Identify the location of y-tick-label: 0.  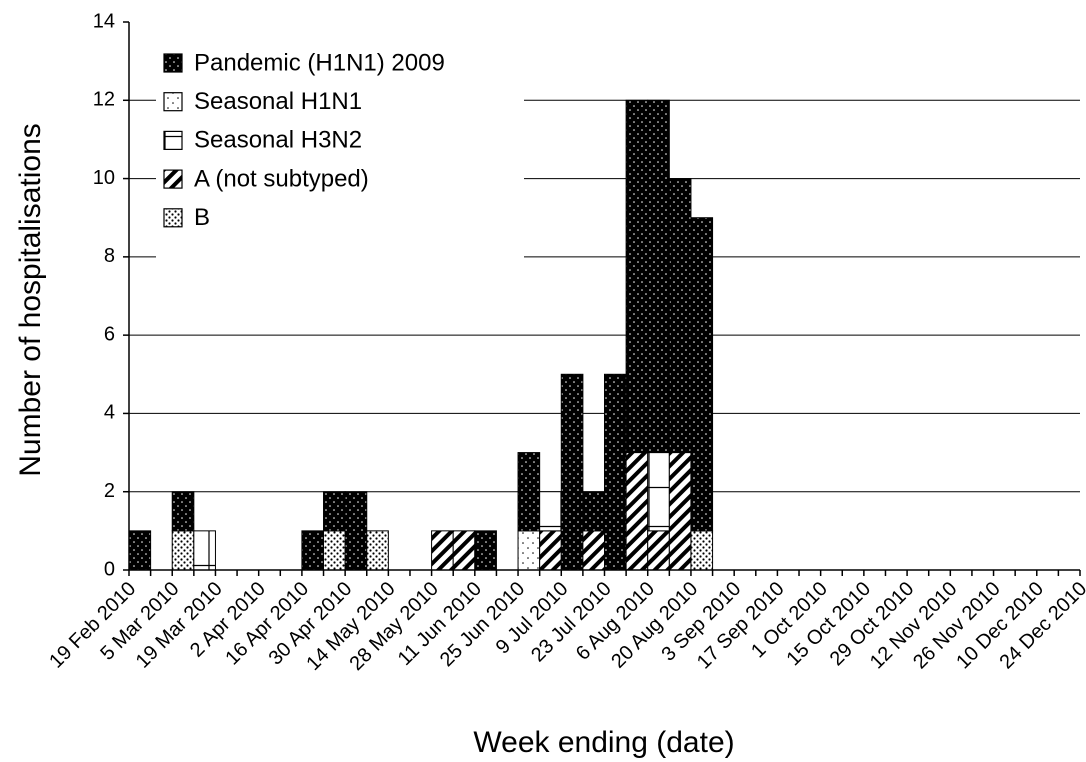
(109, 569).